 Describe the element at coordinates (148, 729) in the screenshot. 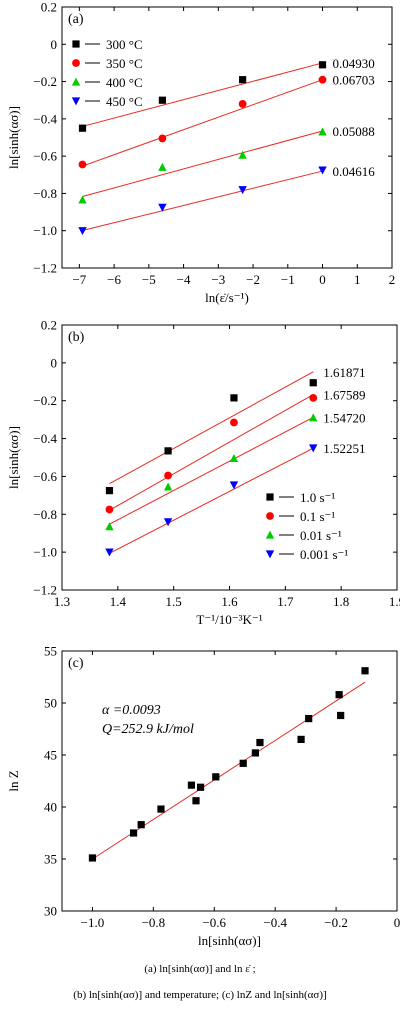

I see `annotation-2: Q=252.9 kJ/mol` at that location.